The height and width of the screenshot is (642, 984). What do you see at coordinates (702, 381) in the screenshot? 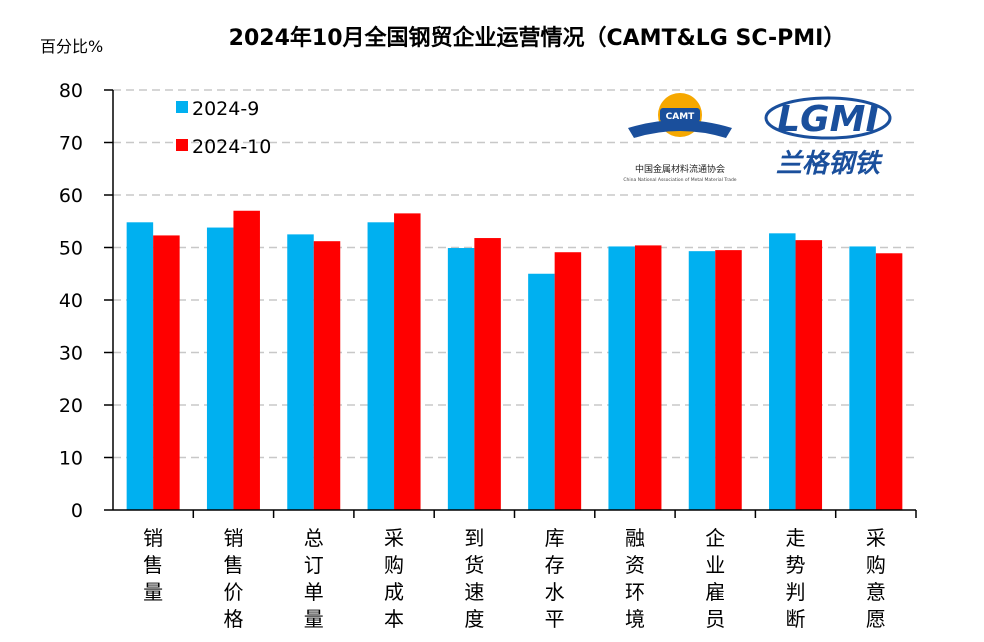
I see `bar-2024-9-企业雇员` at bounding box center [702, 381].